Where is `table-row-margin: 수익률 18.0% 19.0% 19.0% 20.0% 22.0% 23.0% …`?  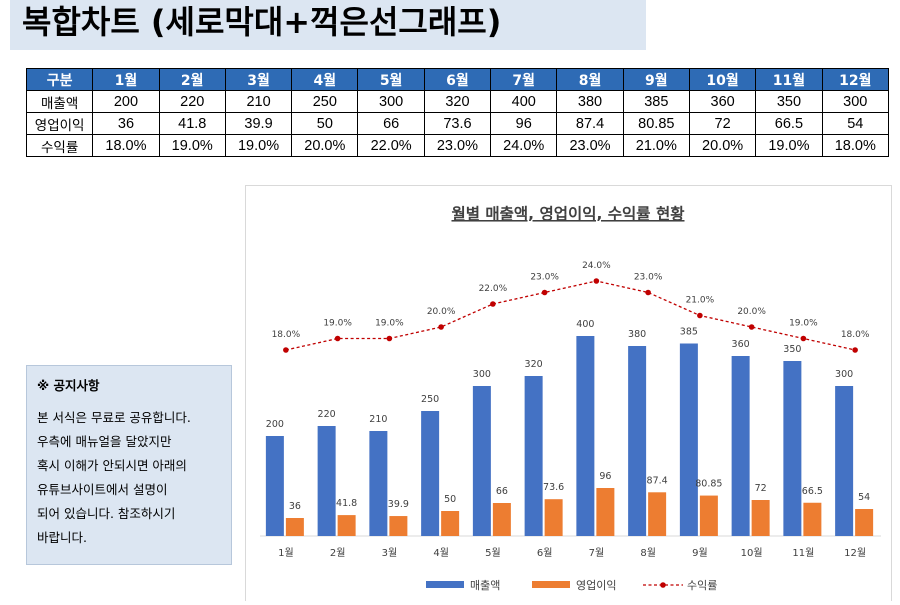 table-row-margin: 수익률 18.0% 19.0% 19.0% 20.0% 22.0% 23.0% … is located at coordinates (457, 145).